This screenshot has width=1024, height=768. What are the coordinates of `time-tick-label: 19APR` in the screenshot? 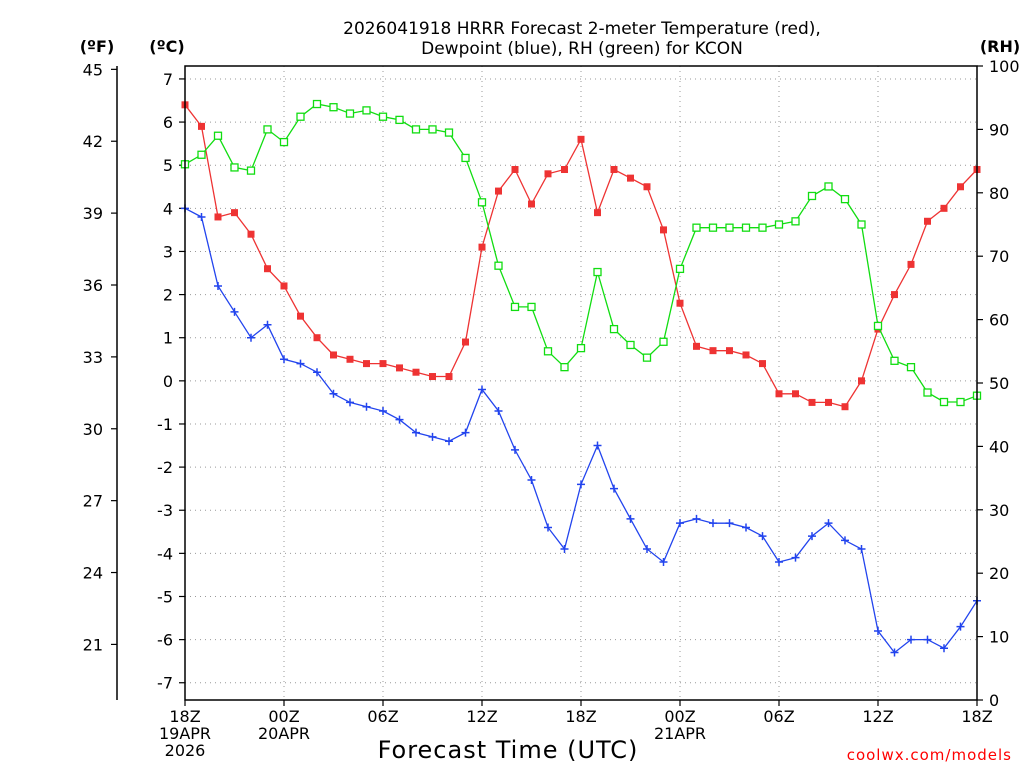 It's located at (185, 733).